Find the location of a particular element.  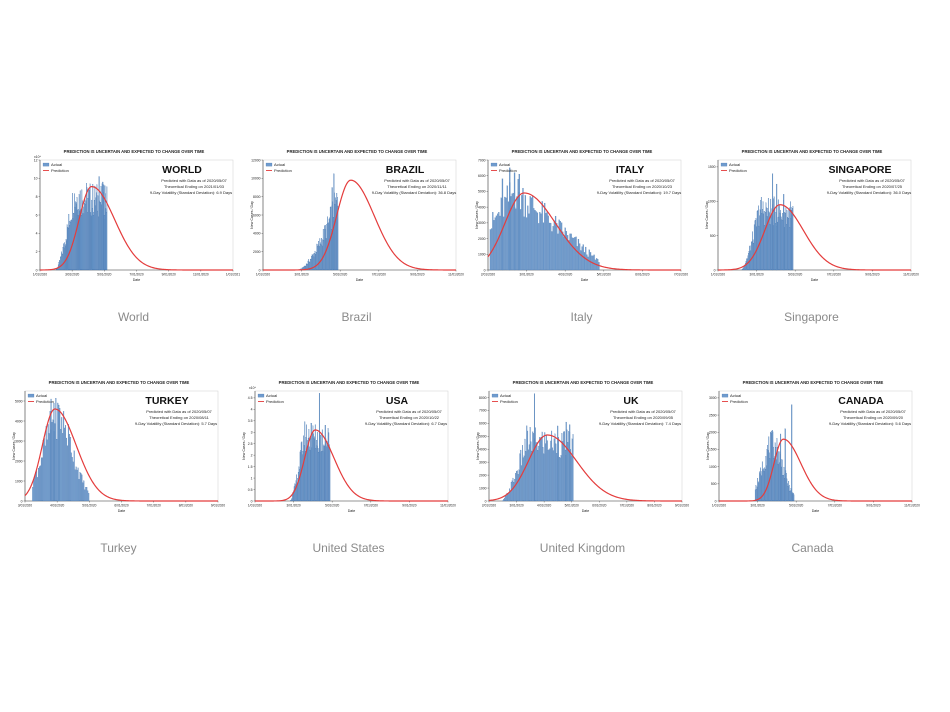

country-title: USA is located at coordinates (397, 401).